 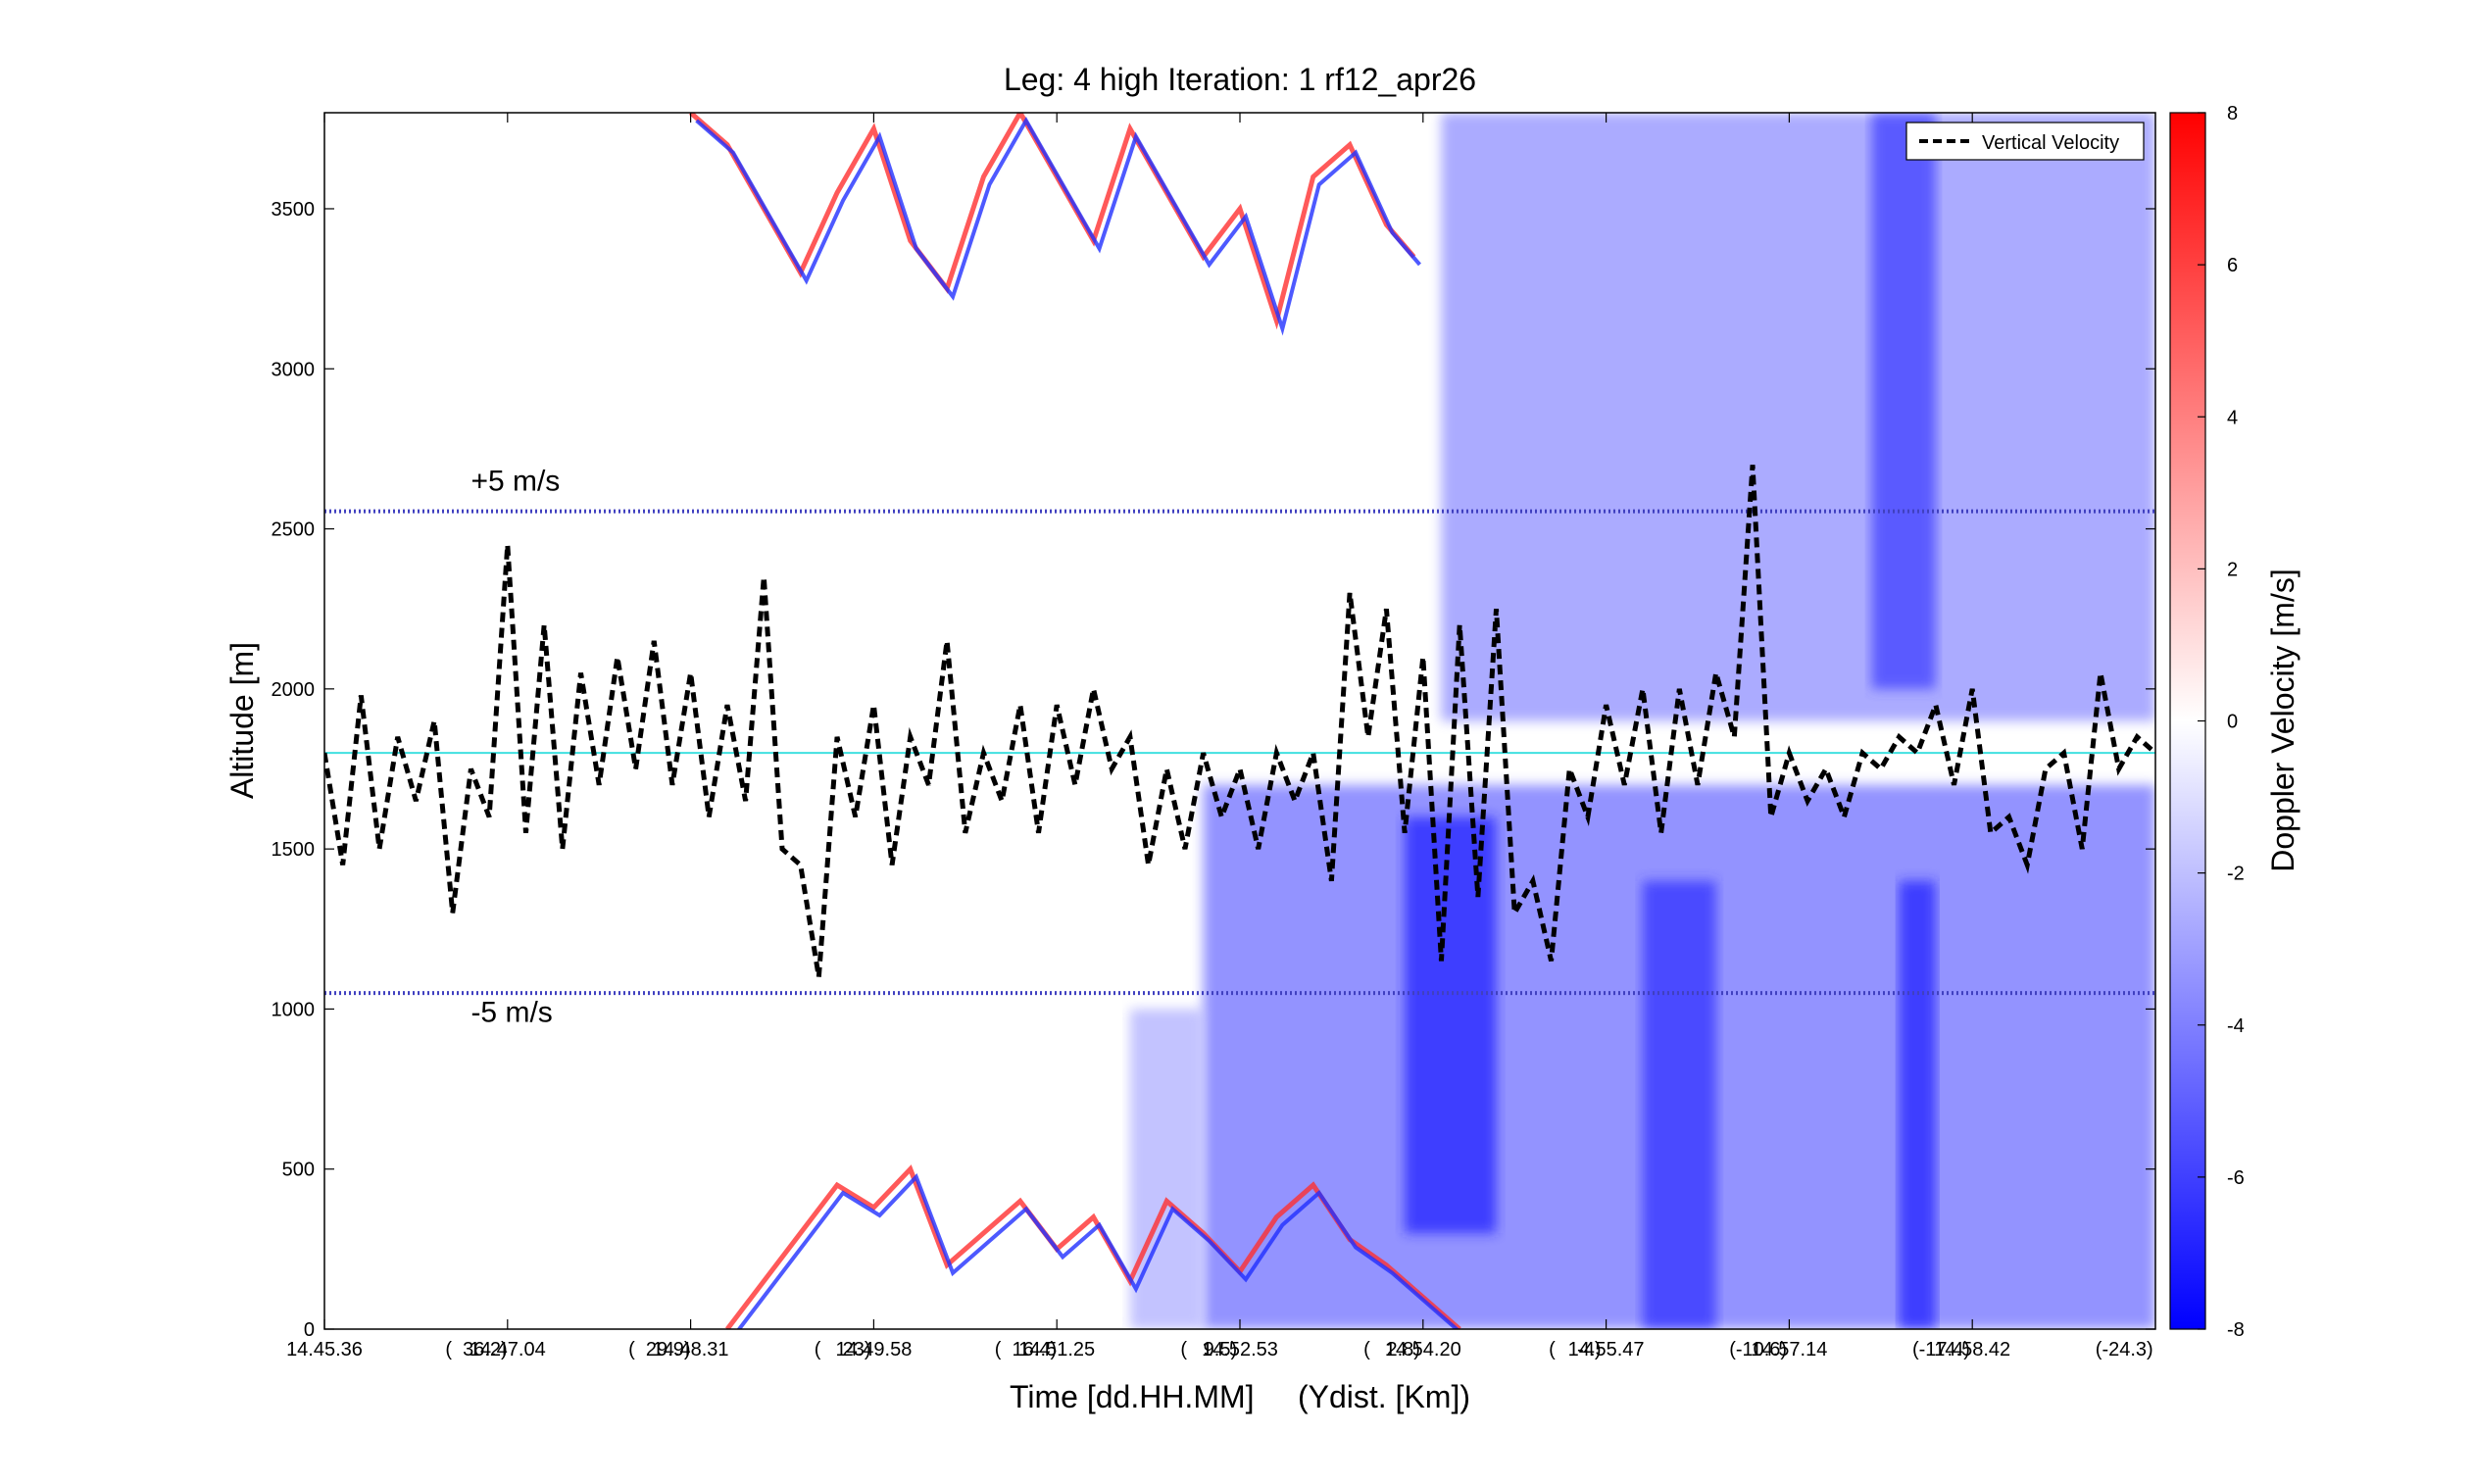 I want to click on x-tick-label: 14.52.53, so click(x=1240, y=1349).